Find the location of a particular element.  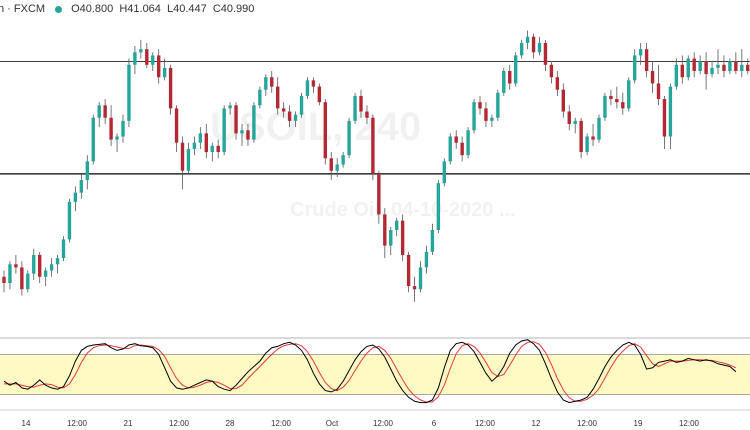

x-tick-label: 28 is located at coordinates (230, 423).